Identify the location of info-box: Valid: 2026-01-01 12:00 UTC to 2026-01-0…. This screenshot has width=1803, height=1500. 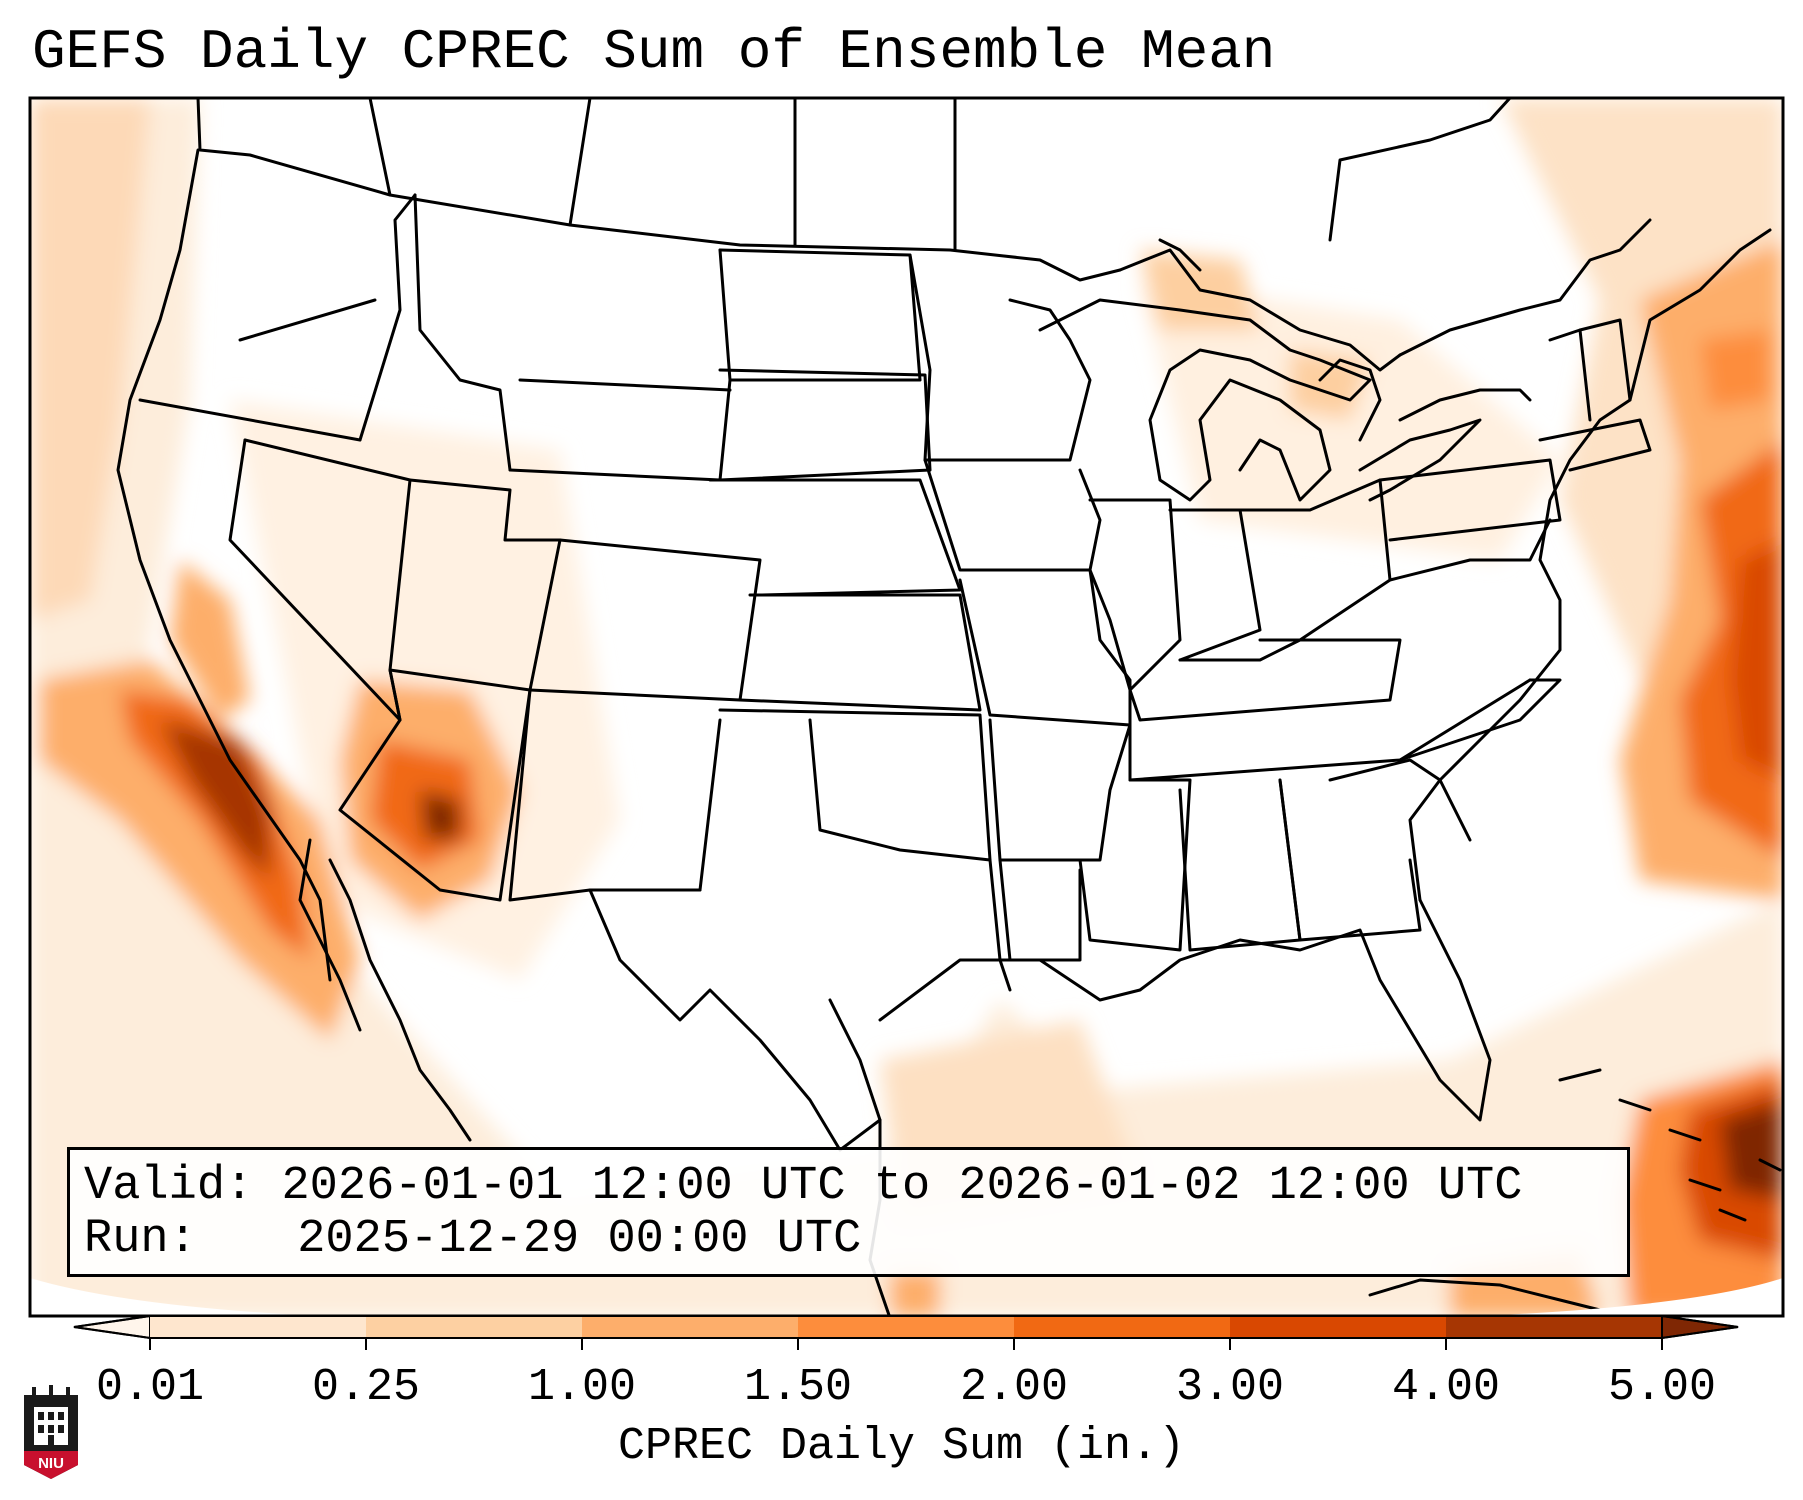
(848, 1212).